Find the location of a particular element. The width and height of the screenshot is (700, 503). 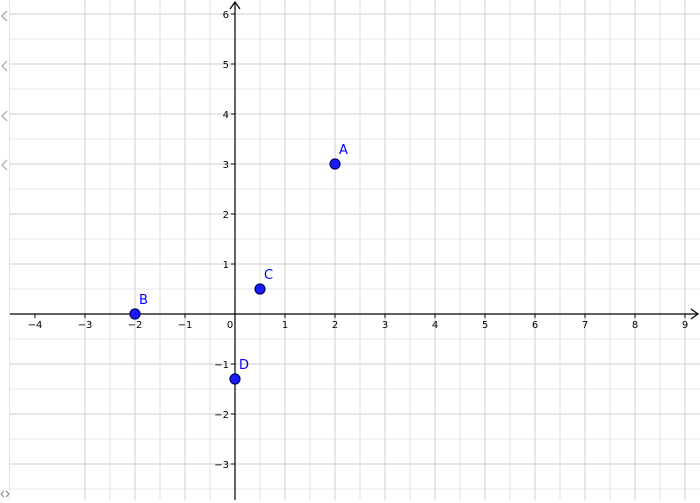

x-tick-label: 6 is located at coordinates (535, 325).